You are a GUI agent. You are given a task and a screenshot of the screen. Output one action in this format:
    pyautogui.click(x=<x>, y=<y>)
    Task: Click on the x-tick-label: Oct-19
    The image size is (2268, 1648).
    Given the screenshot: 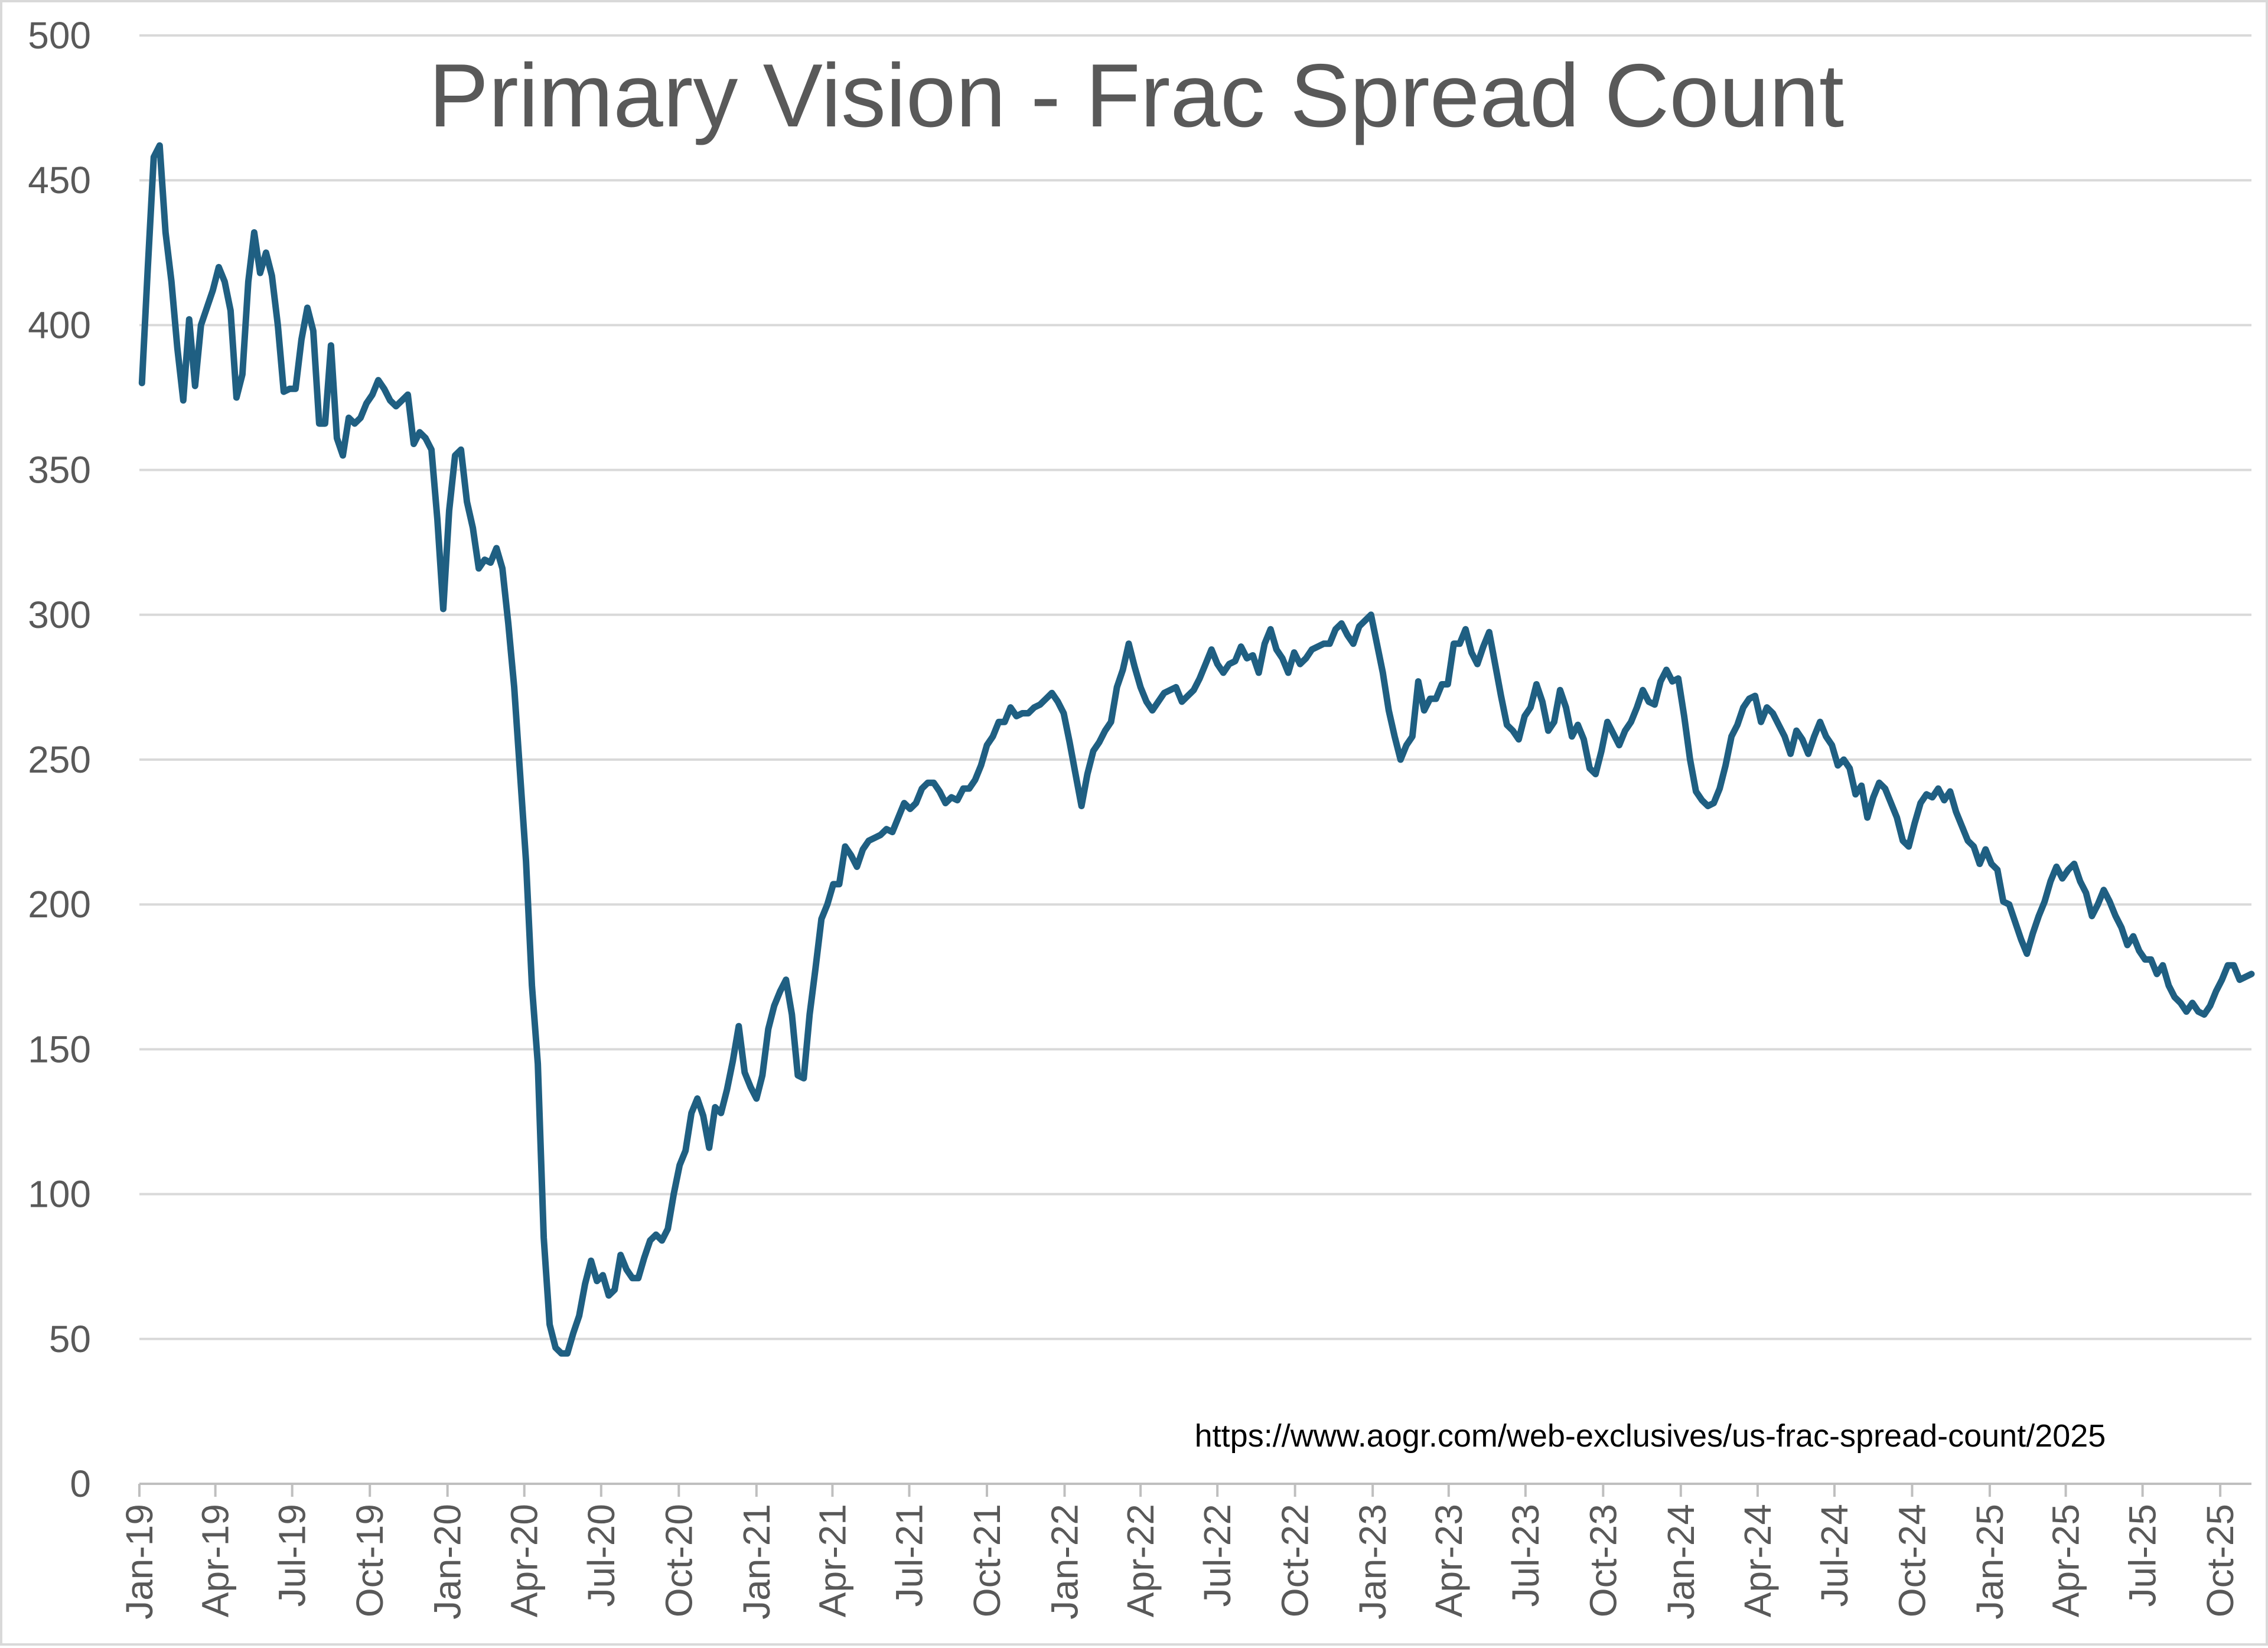 What is the action you would take?
    pyautogui.click(x=369, y=1560)
    